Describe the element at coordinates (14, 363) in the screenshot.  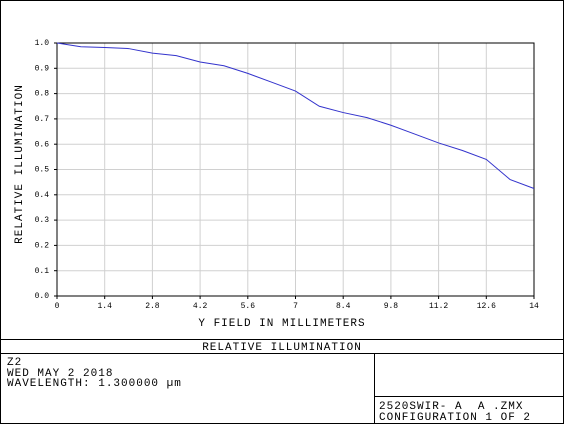
I see `footer-line: Z2` at that location.